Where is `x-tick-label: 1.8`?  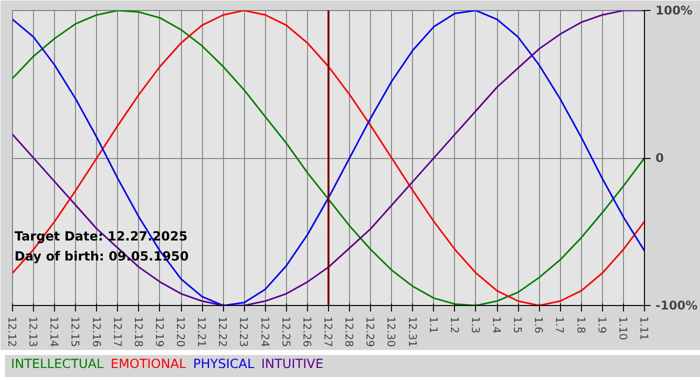 x-tick-label: 1.8 is located at coordinates (581, 325).